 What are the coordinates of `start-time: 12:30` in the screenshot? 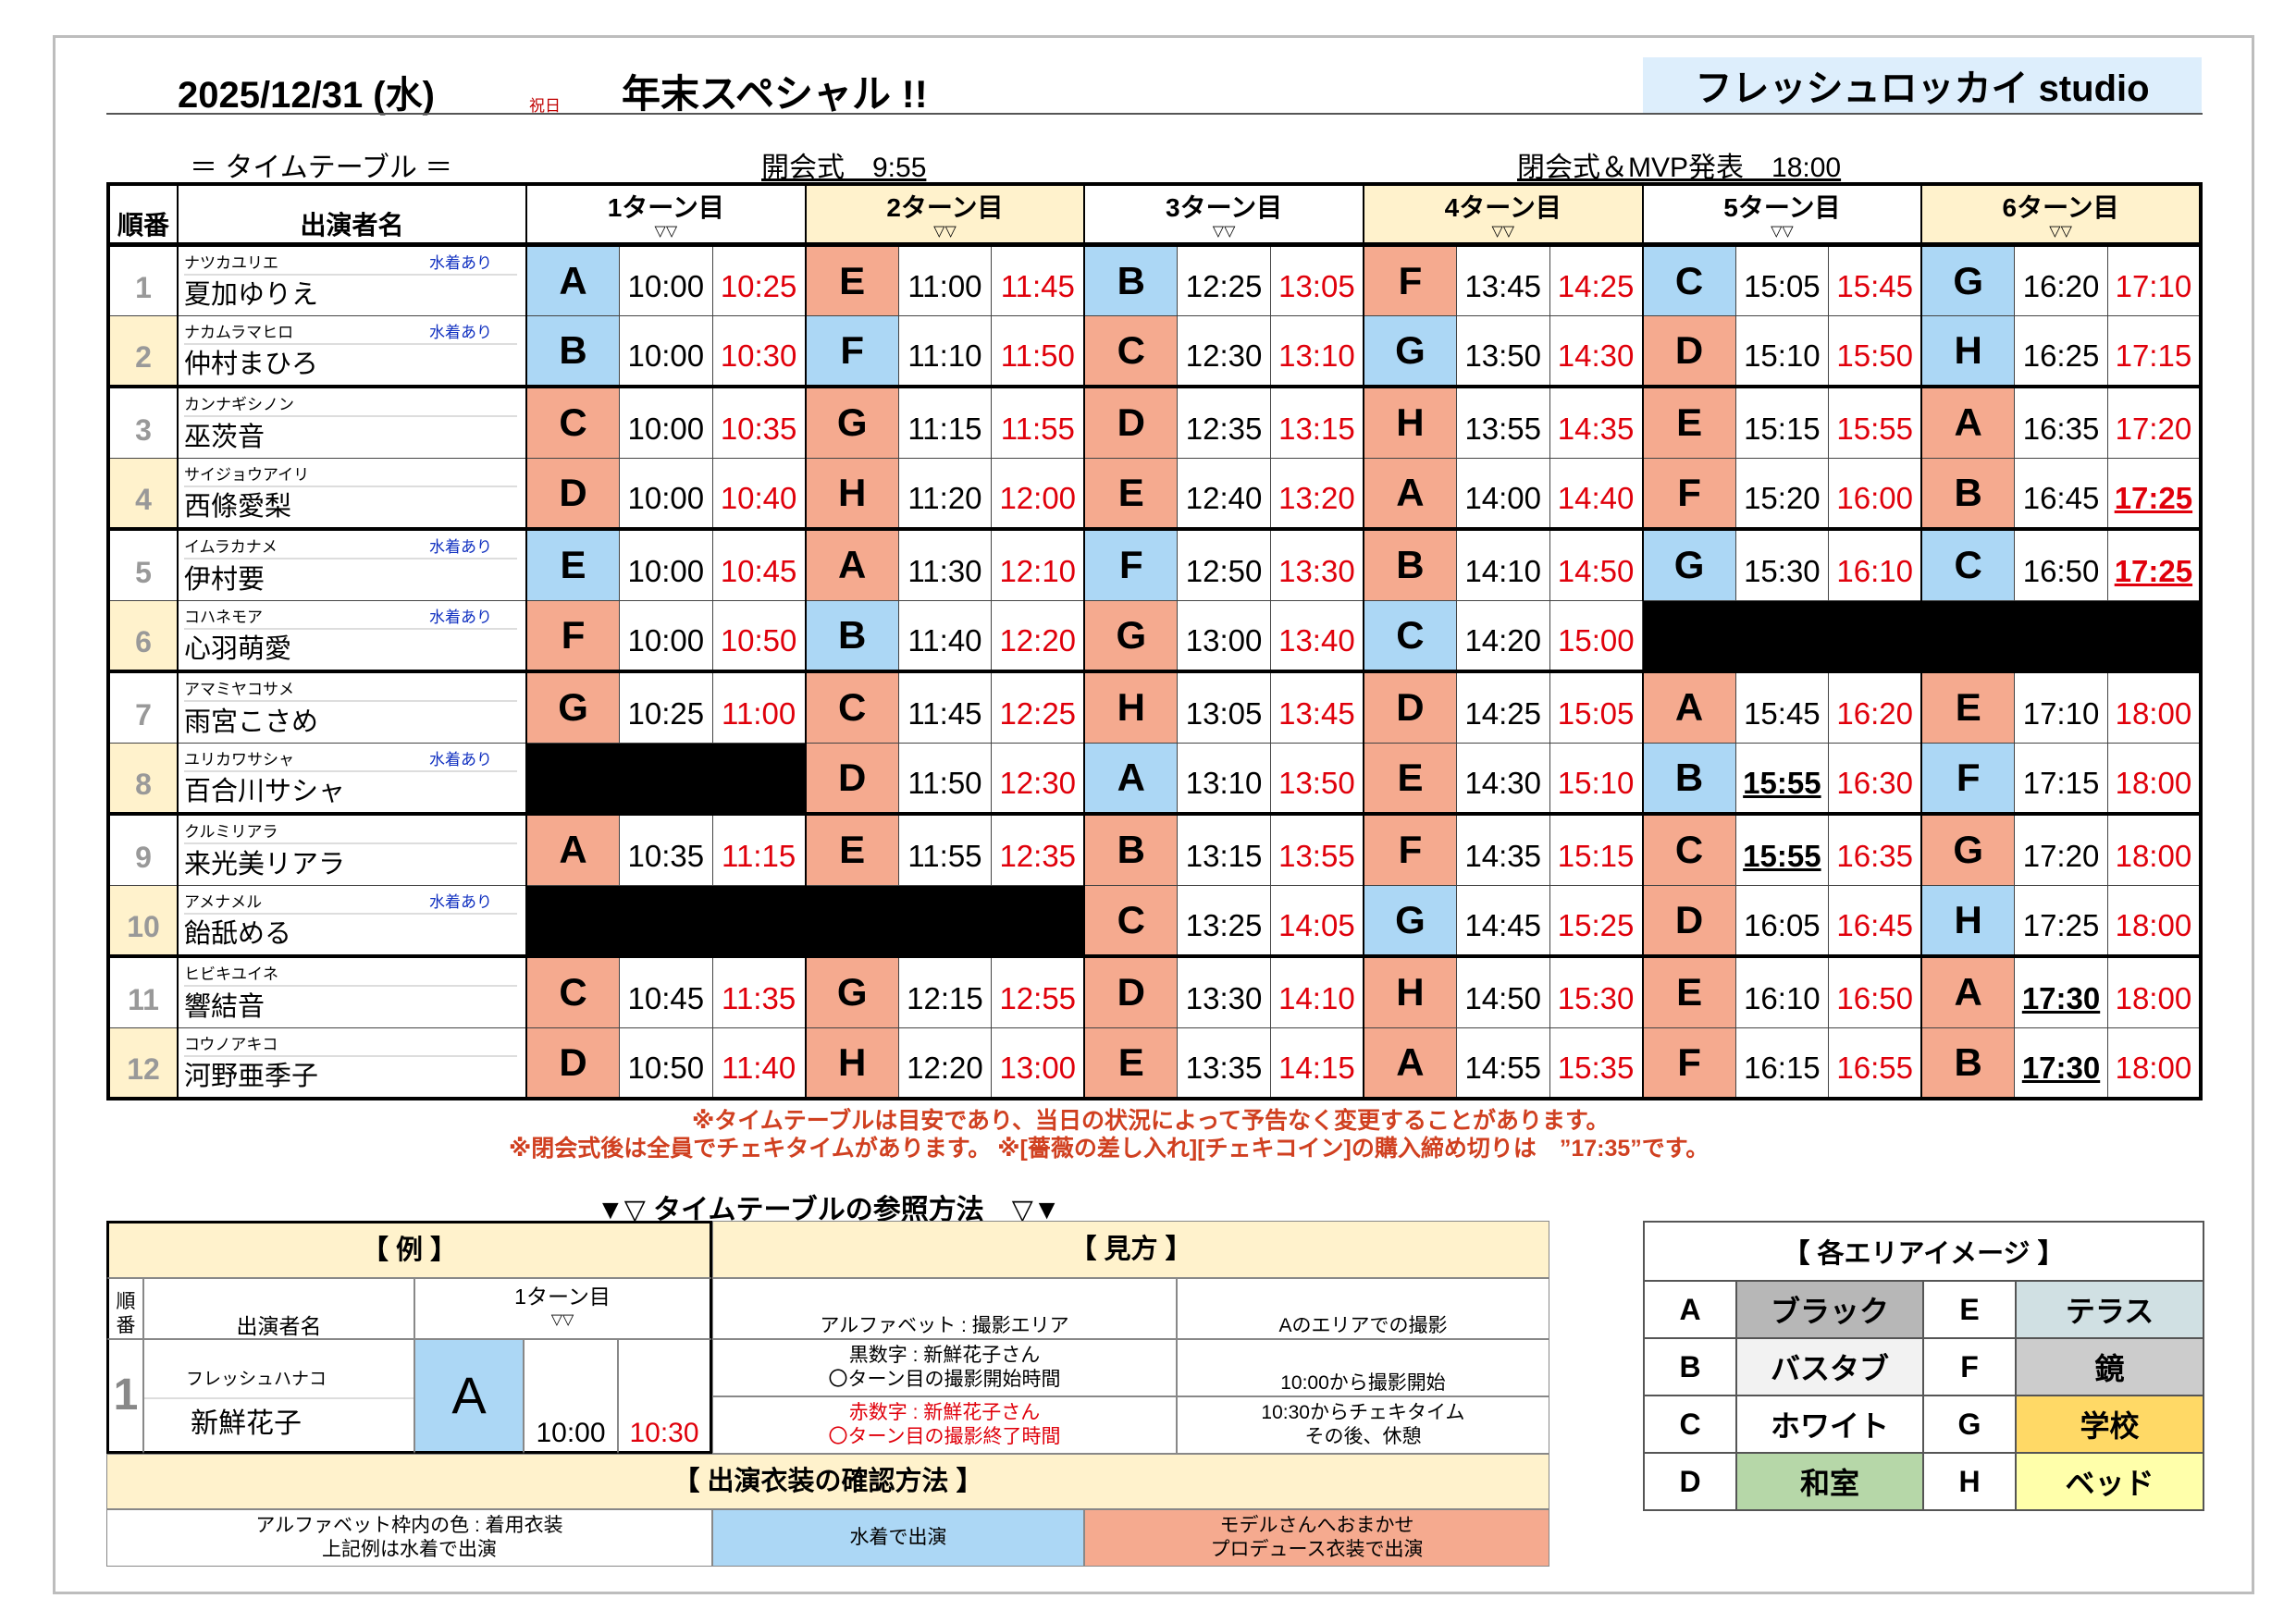 It's located at (1224, 351).